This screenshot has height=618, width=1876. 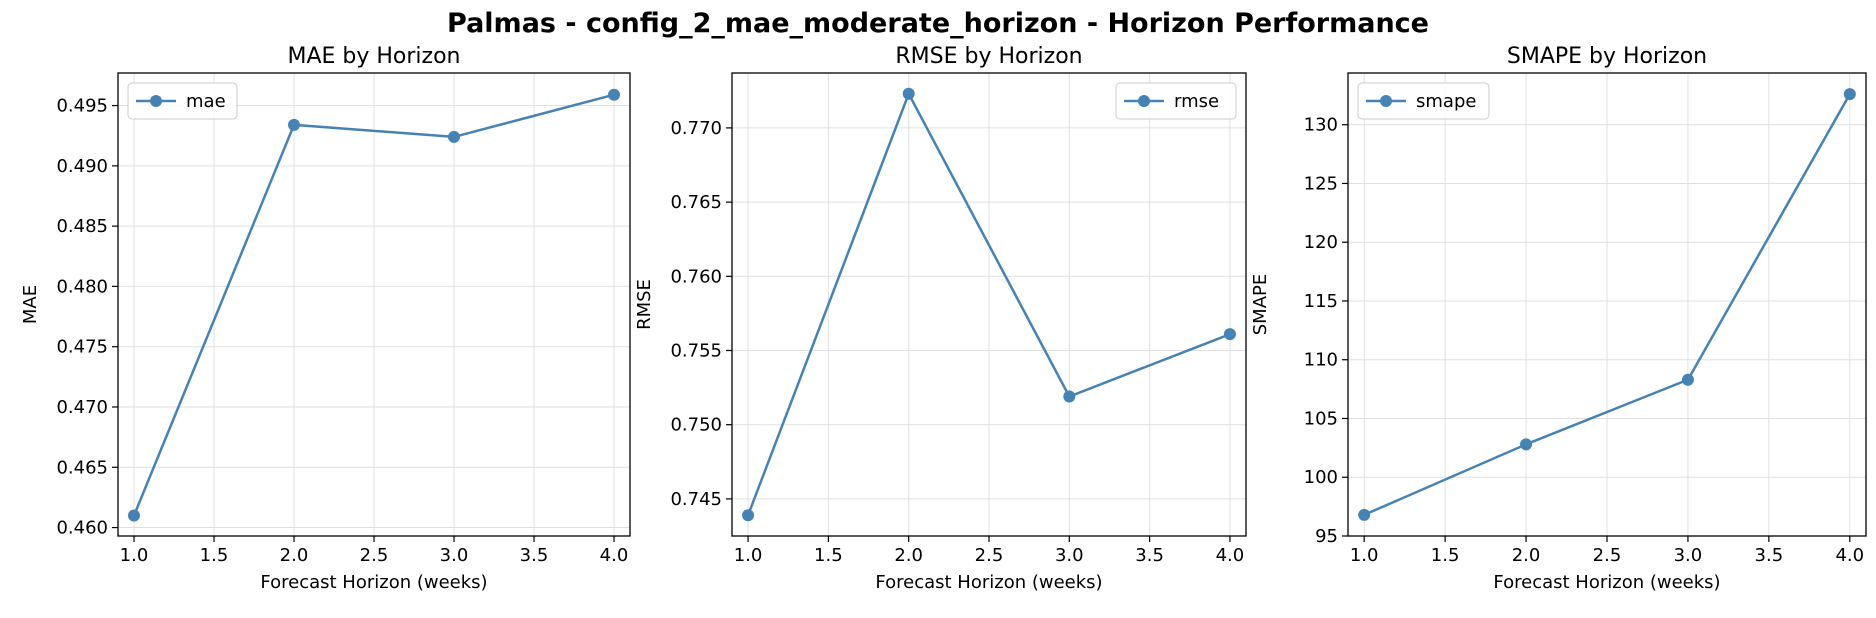 I want to click on legend-label: rmse, so click(x=1196, y=101).